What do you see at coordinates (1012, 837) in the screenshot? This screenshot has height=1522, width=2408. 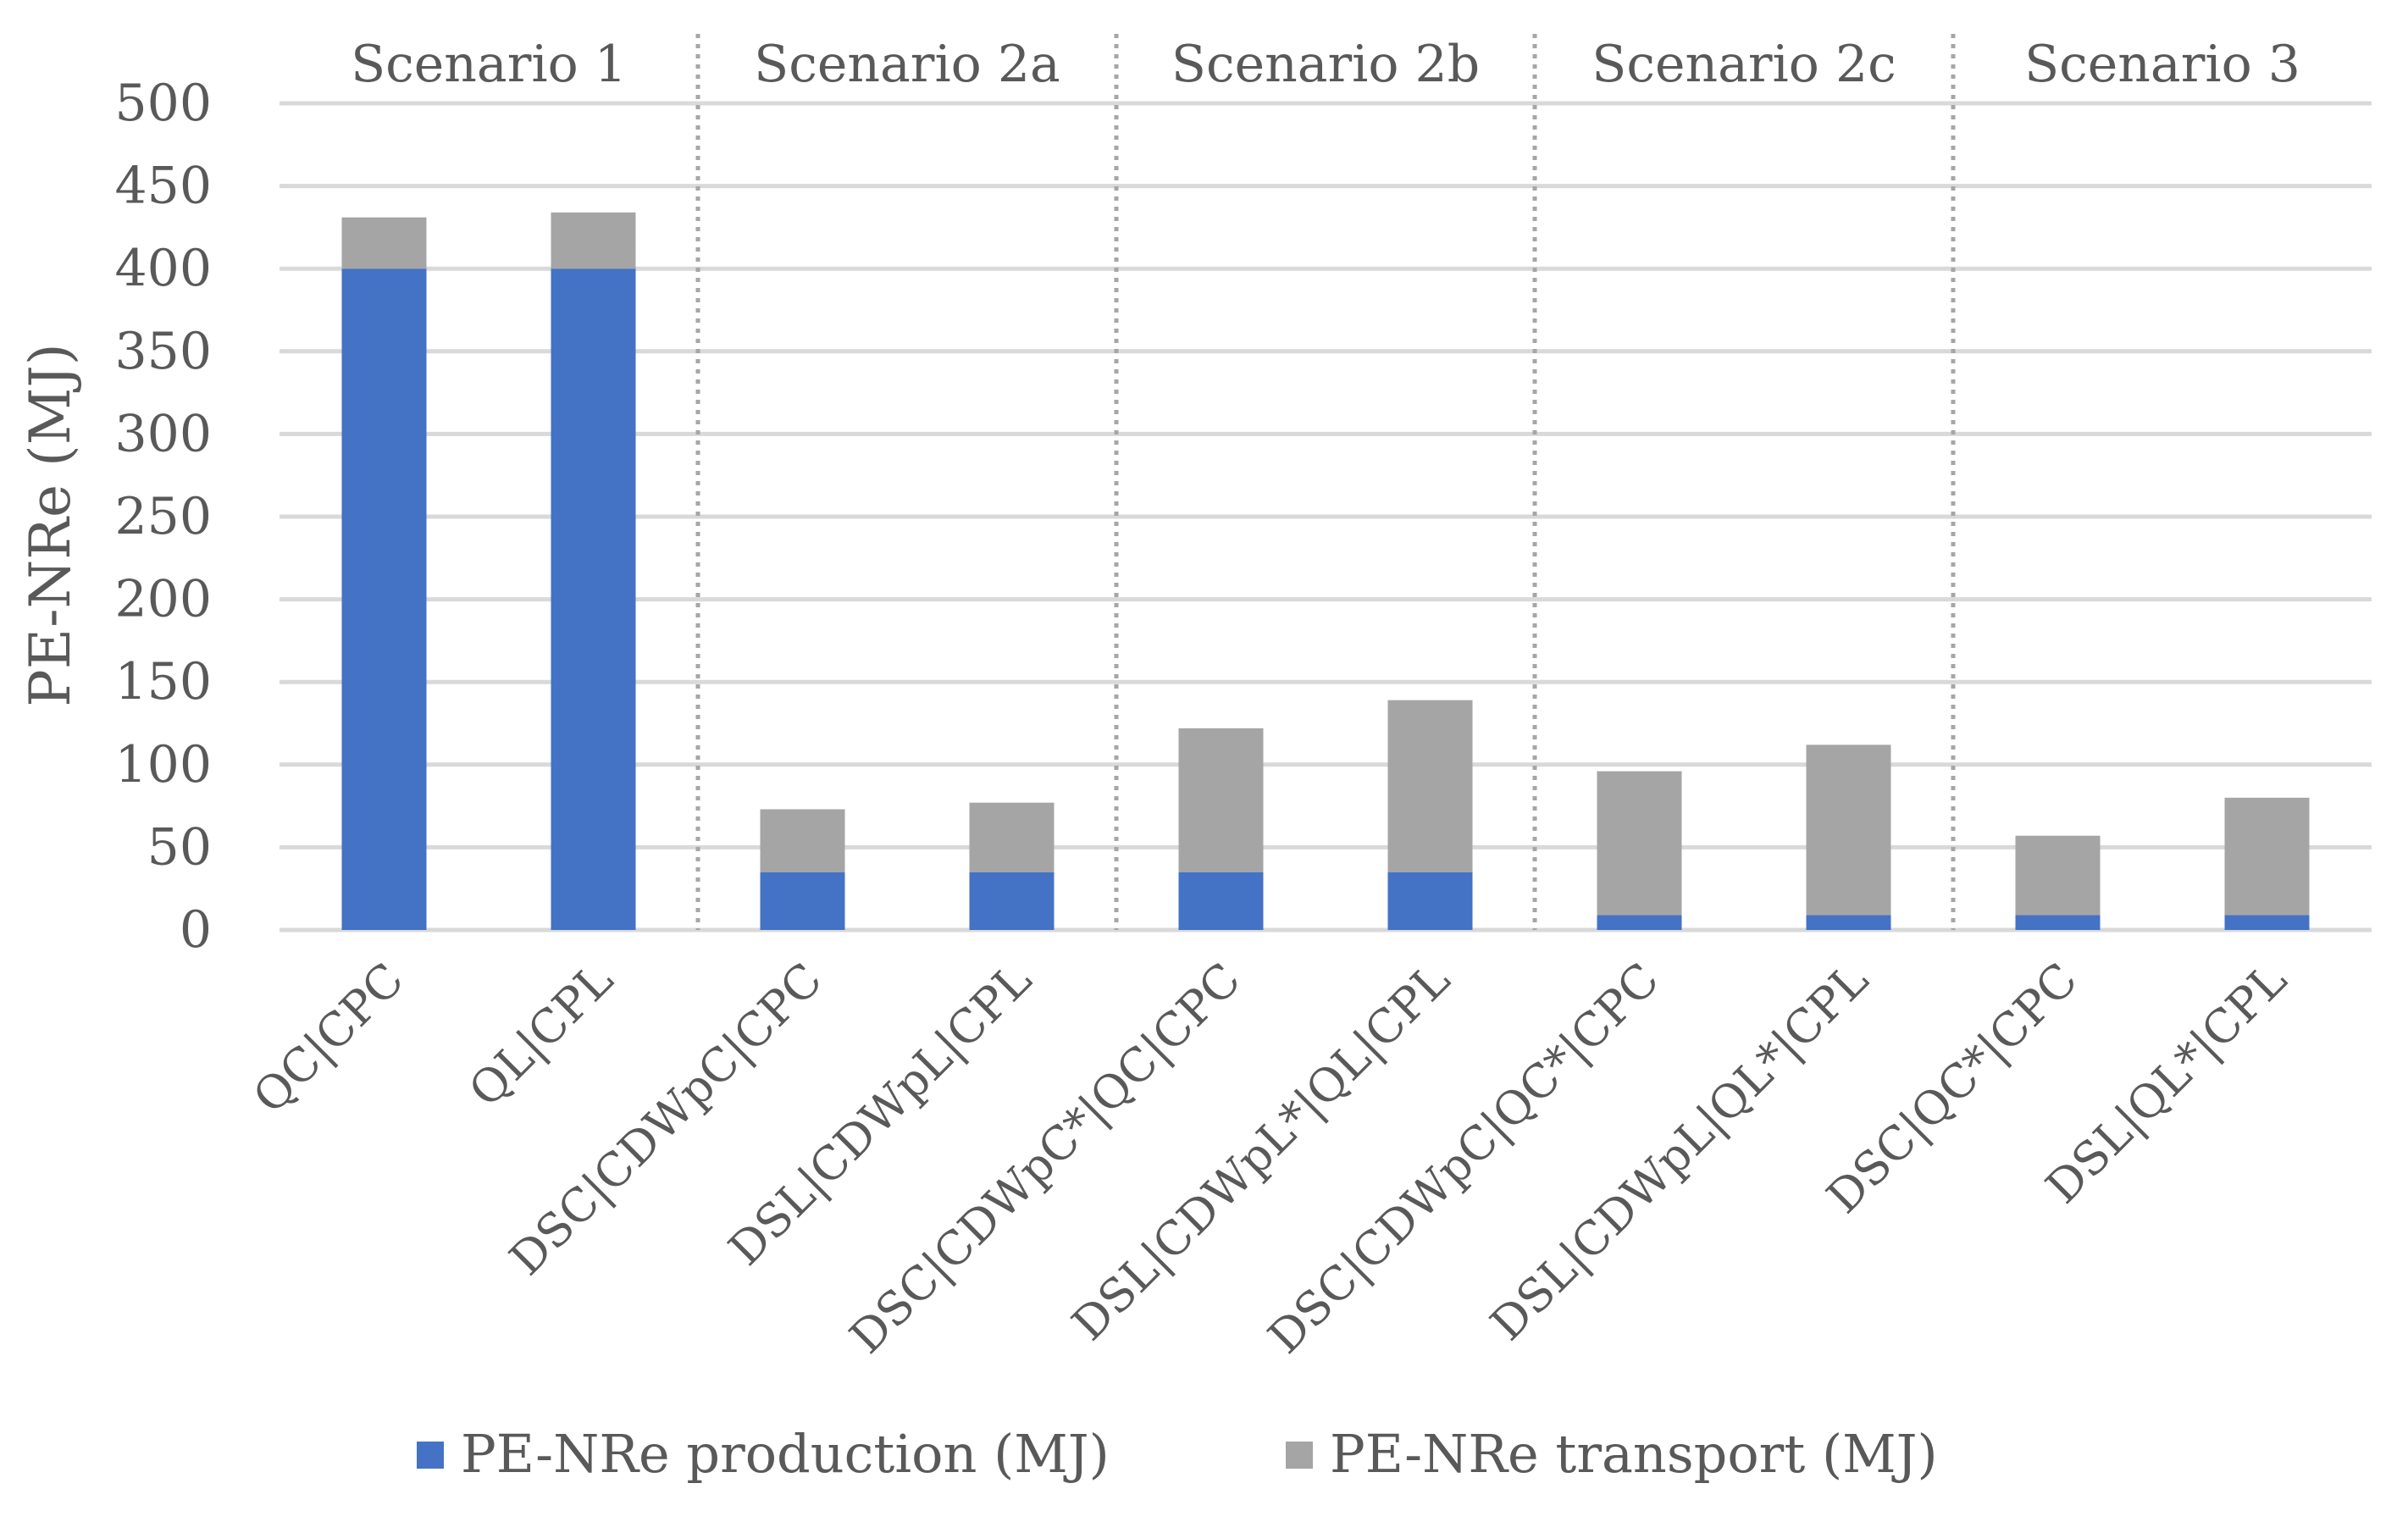 I see `bar-transport-dsl-cdwpl-cpl` at bounding box center [1012, 837].